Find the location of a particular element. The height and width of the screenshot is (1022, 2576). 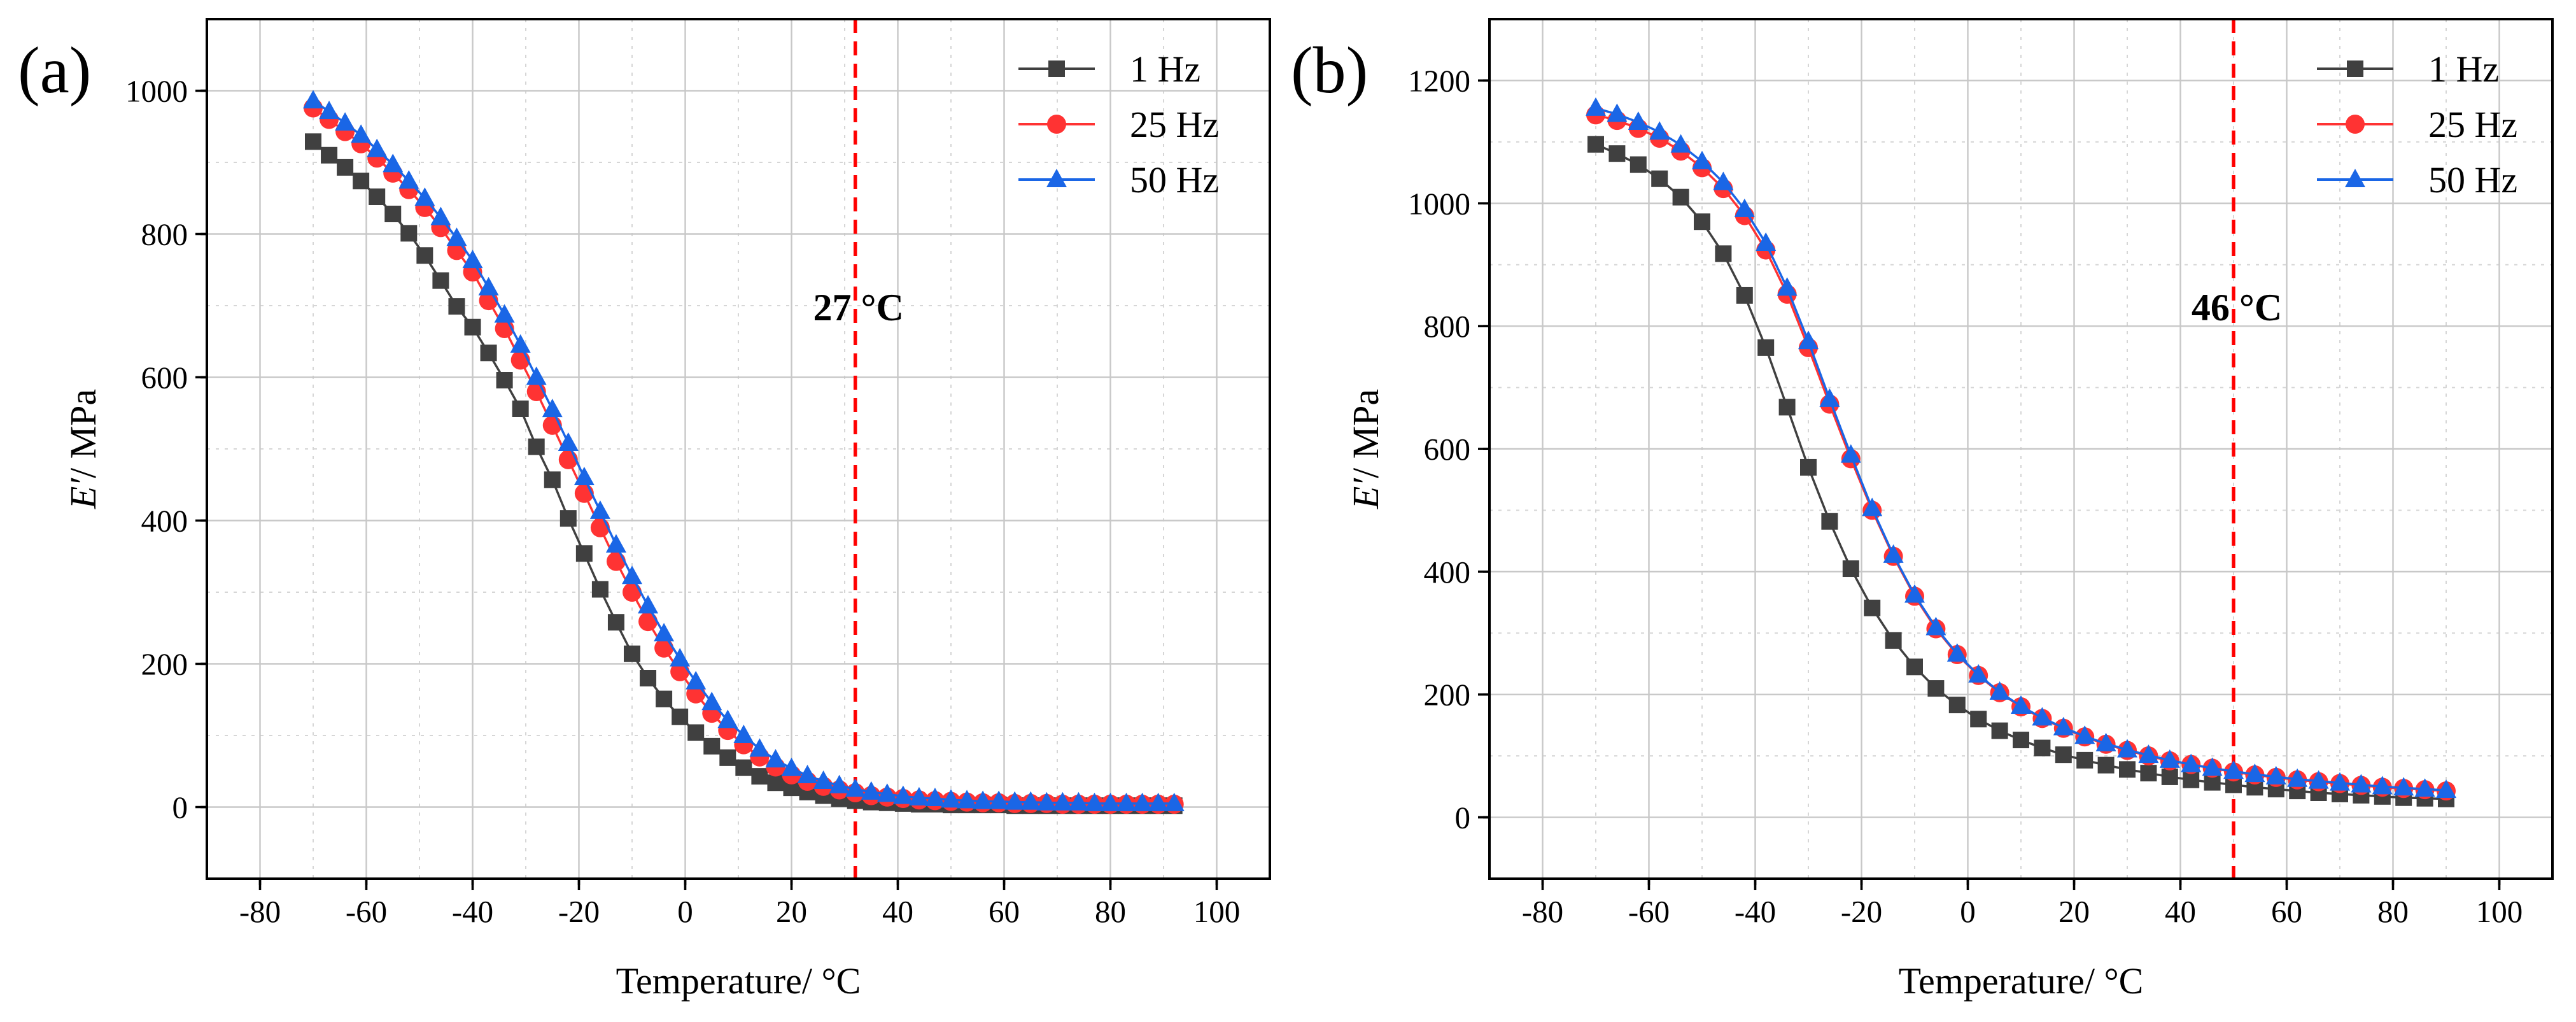

y-axis-title-symbol: E′ is located at coordinates (83, 493).